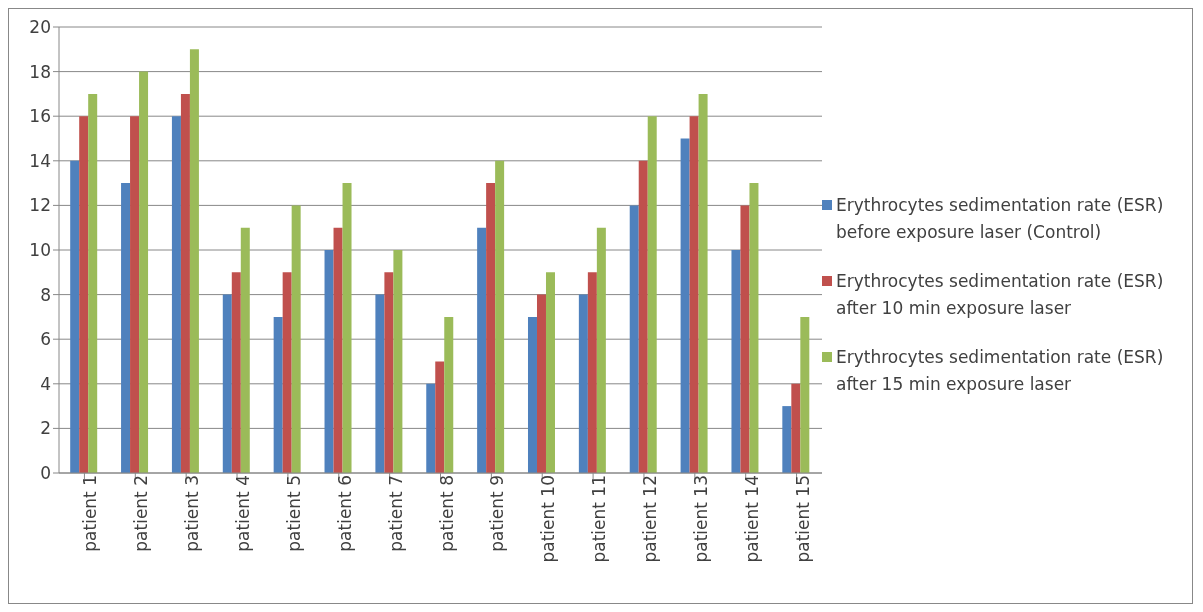  Describe the element at coordinates (40, 160) in the screenshot. I see `y-tick-label: 14` at that location.